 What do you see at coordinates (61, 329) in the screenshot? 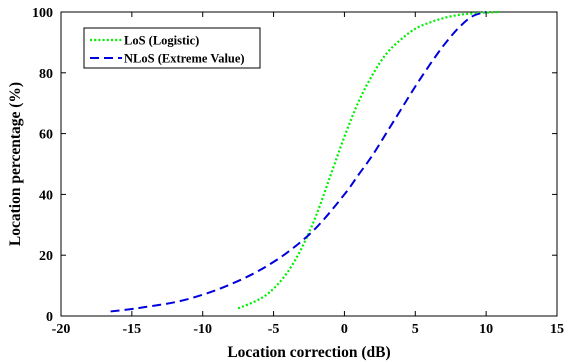
I see `x-tick-label: -20` at bounding box center [61, 329].